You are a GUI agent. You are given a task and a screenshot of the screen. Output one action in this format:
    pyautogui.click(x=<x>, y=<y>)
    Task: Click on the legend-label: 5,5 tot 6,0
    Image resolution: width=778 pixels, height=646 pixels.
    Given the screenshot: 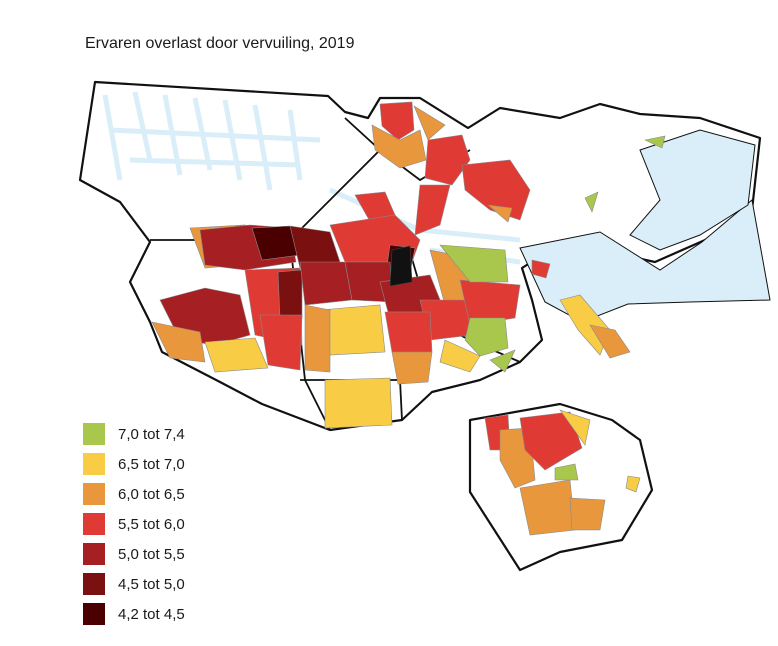 What is the action you would take?
    pyautogui.click(x=151, y=524)
    